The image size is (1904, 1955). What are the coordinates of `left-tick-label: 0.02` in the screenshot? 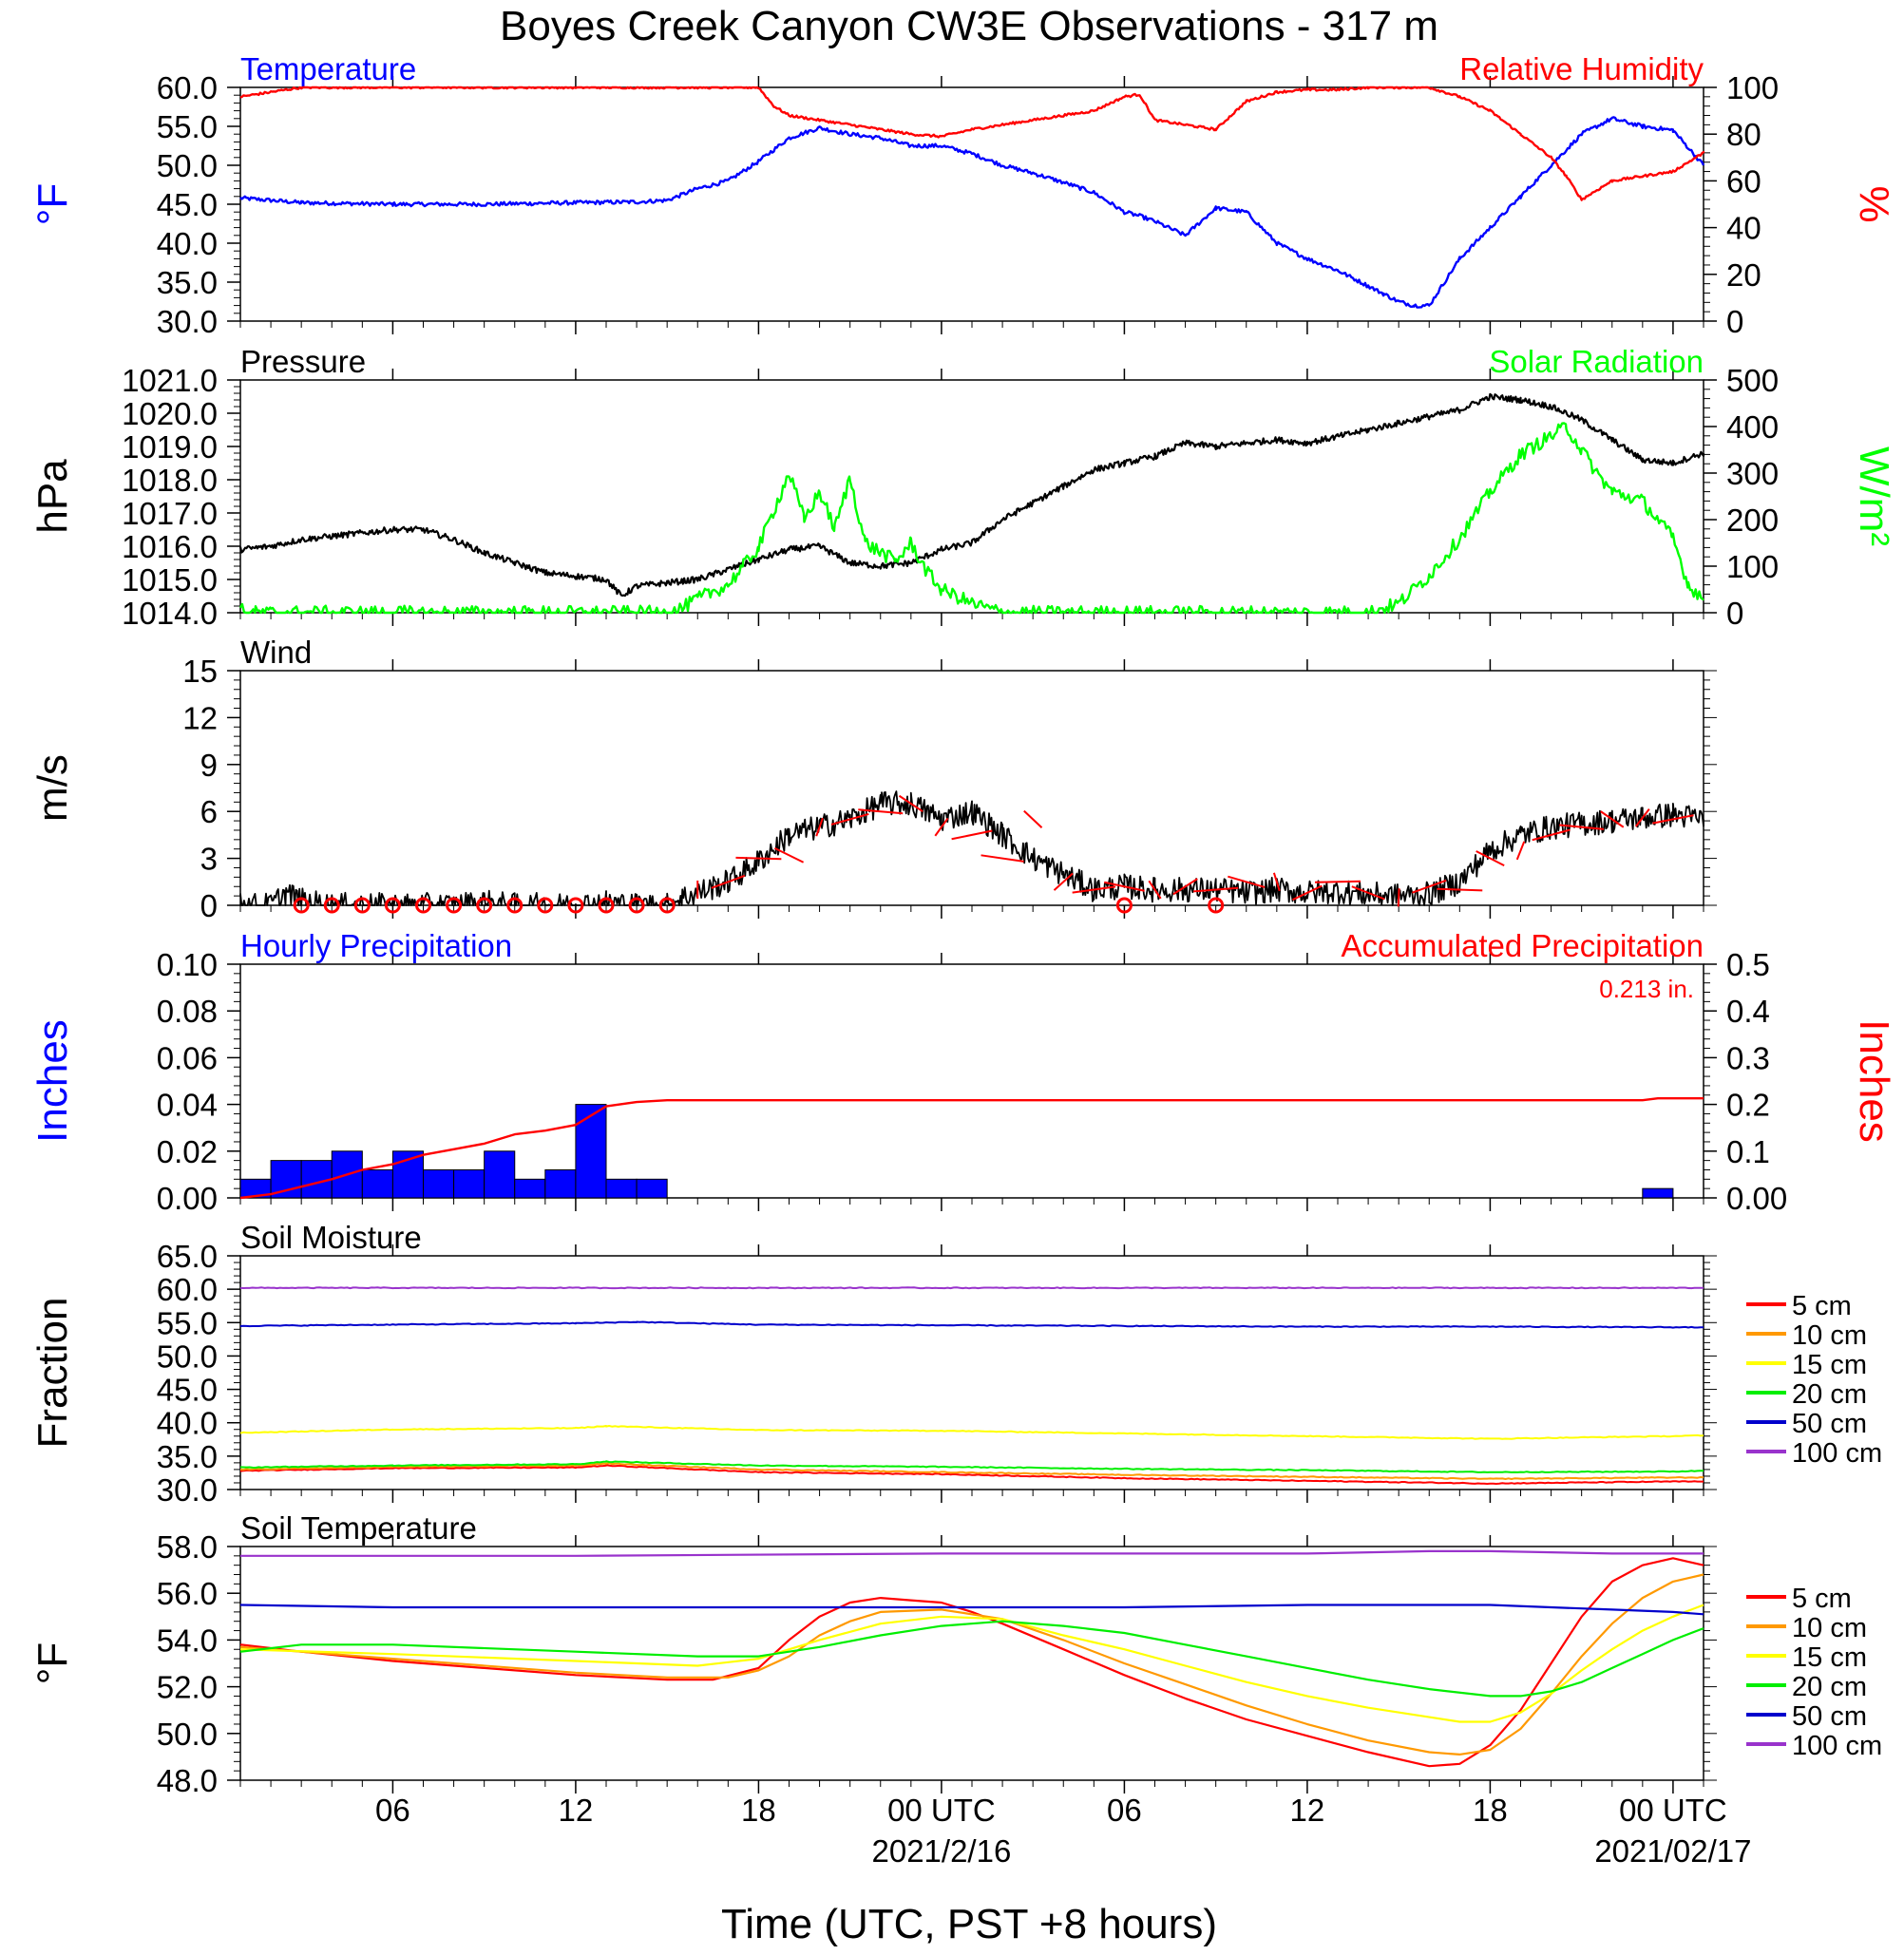 It's located at (187, 1151).